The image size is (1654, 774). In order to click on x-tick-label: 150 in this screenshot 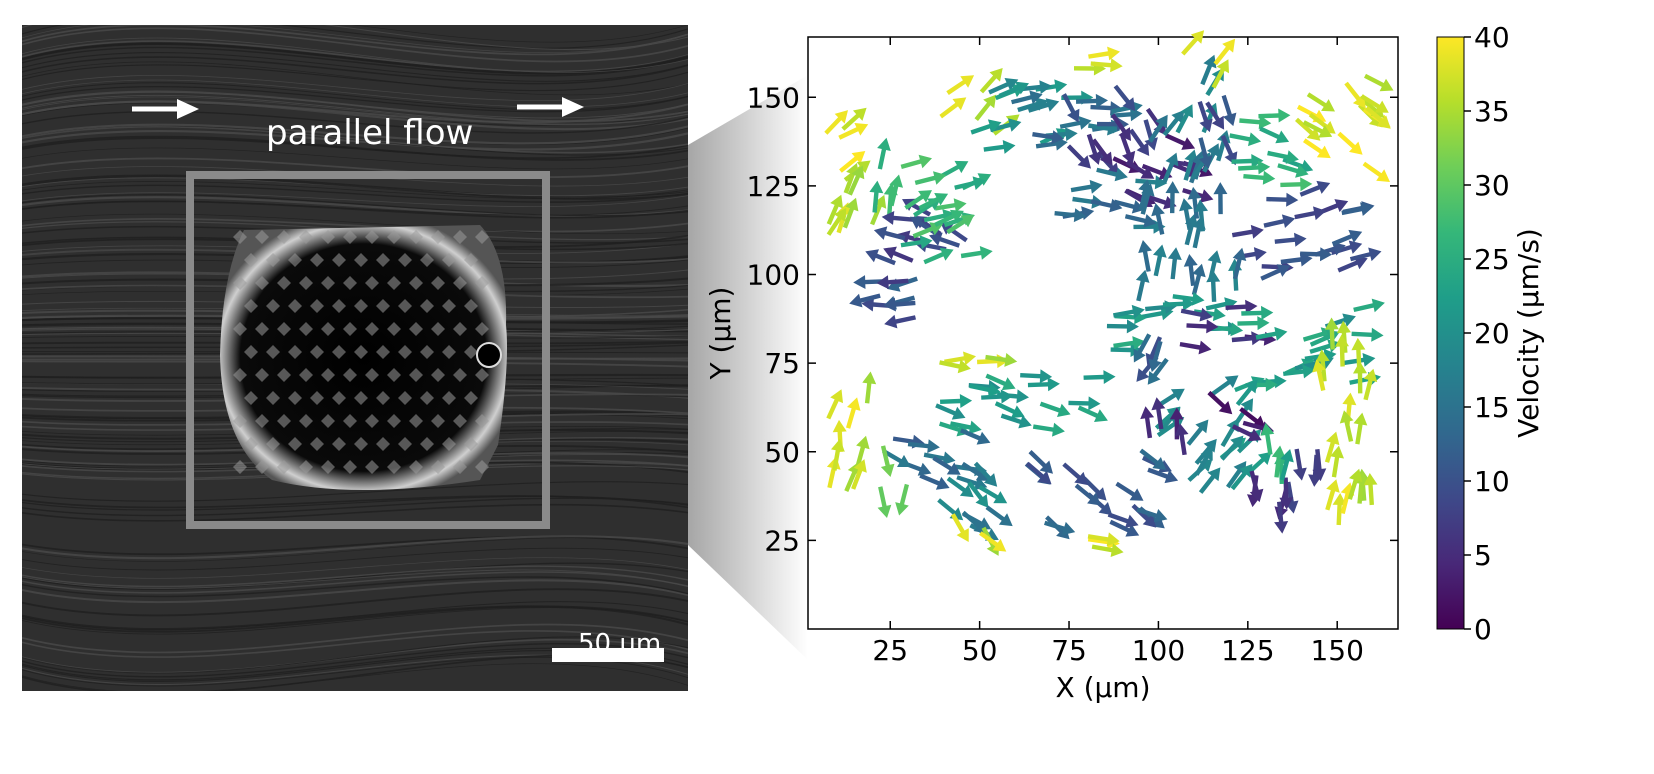, I will do `click(1336, 650)`.